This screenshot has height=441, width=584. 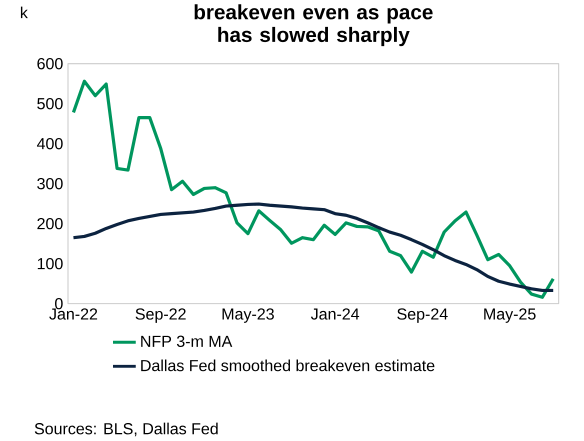 What do you see at coordinates (50, 184) in the screenshot?
I see `y-tick-label: 300` at bounding box center [50, 184].